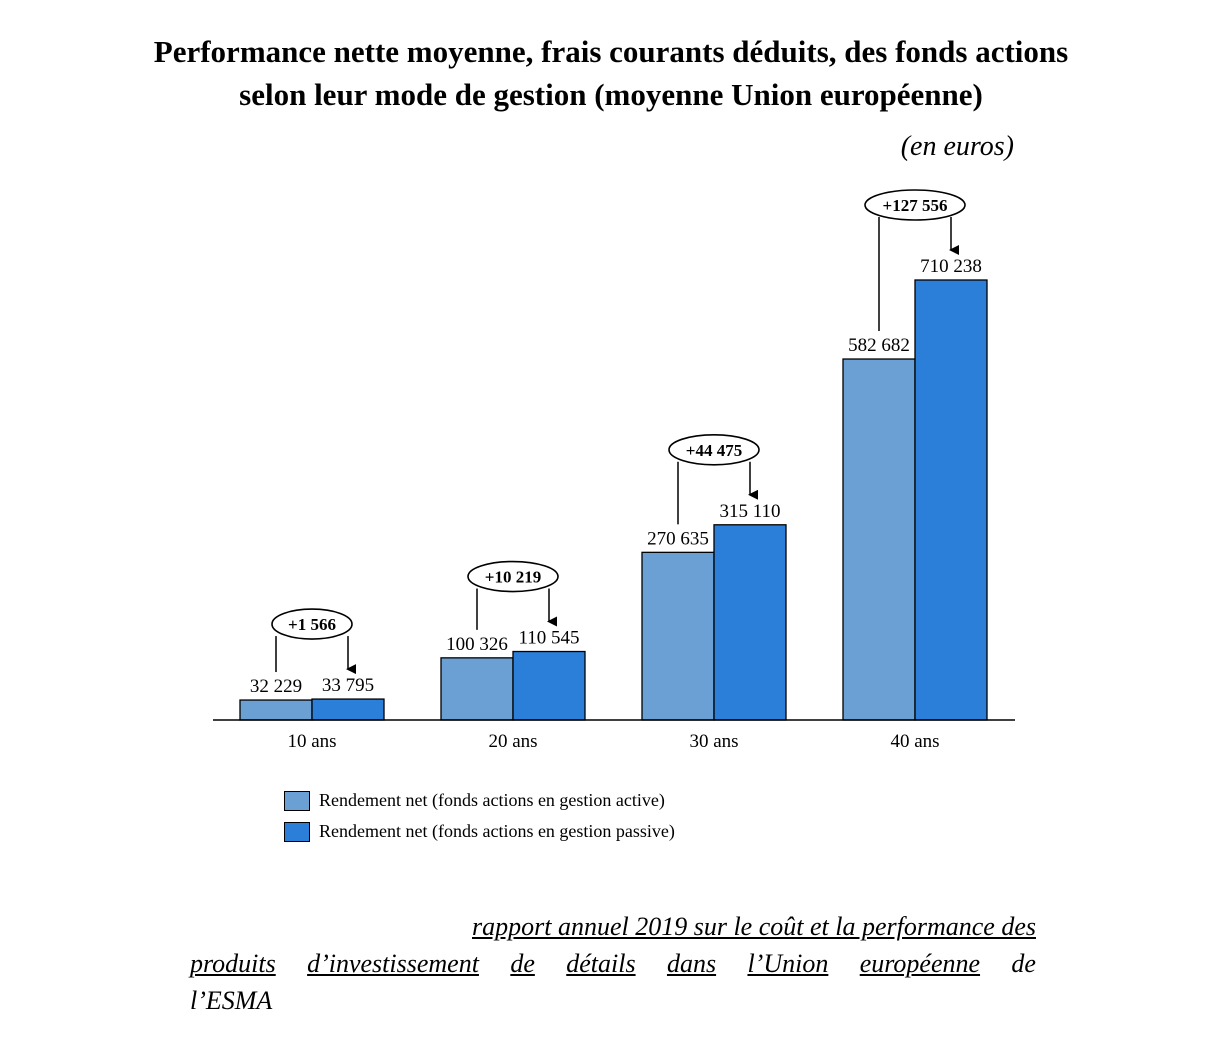 The image size is (1222, 1060). I want to click on difference-label: +127 556, so click(915, 205).